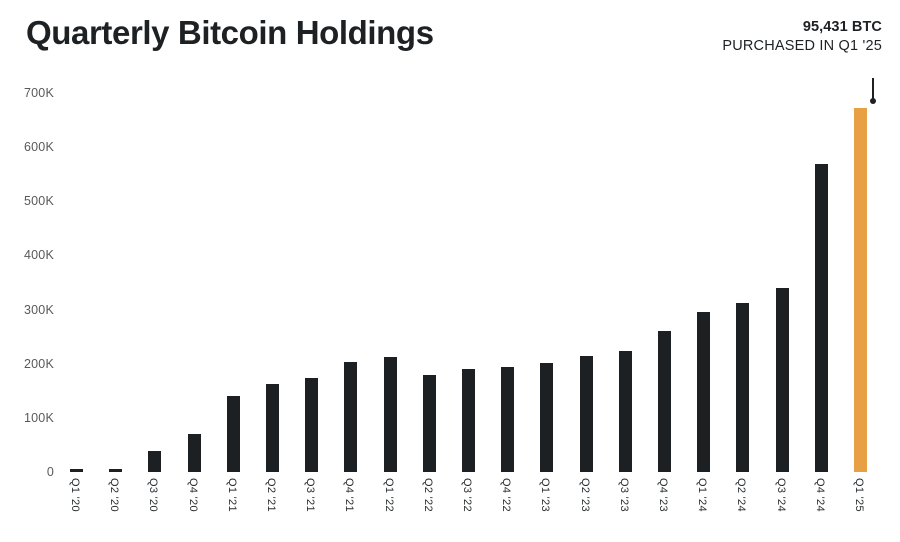  What do you see at coordinates (623, 495) in the screenshot?
I see `x-axis-tick-label: Q3 '23` at bounding box center [623, 495].